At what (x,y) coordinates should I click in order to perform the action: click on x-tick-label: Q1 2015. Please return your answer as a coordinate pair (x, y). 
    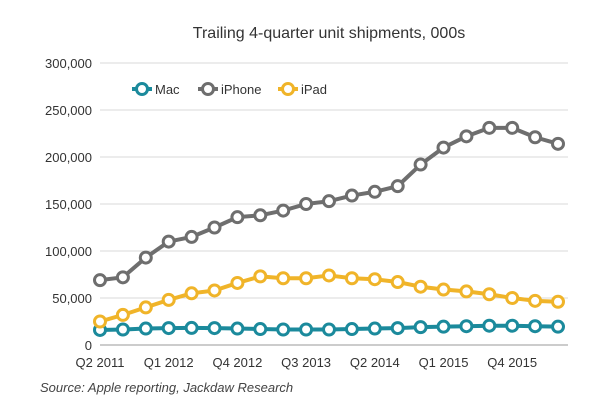
    Looking at the image, I should click on (444, 362).